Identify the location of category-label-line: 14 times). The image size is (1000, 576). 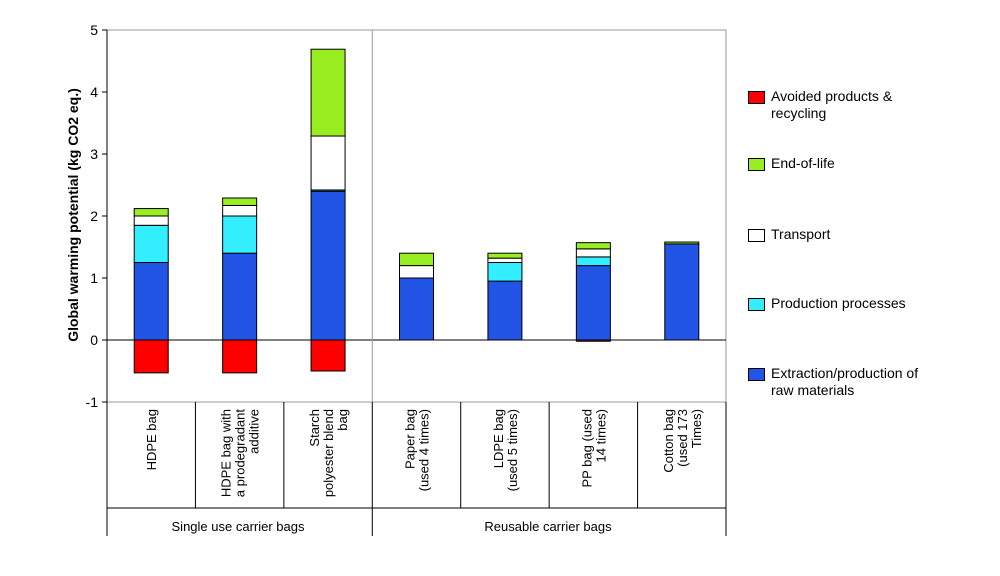
(600, 435).